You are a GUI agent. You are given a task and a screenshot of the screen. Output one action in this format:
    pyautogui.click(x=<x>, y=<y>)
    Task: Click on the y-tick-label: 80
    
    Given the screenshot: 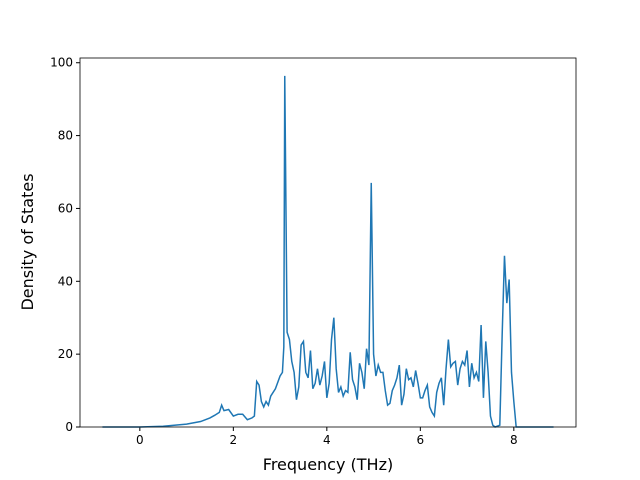 What is the action you would take?
    pyautogui.click(x=65, y=136)
    